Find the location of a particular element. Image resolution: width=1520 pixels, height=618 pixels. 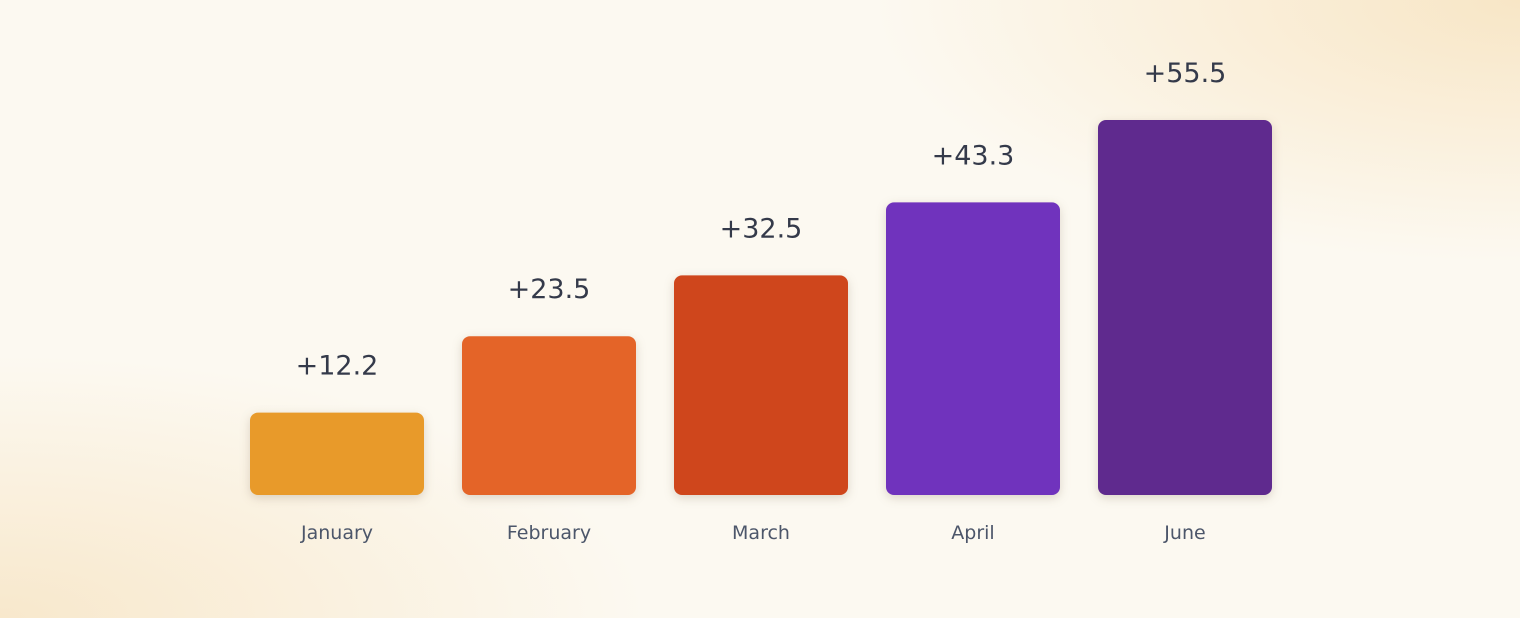

value-label: +43.3 is located at coordinates (973, 155).